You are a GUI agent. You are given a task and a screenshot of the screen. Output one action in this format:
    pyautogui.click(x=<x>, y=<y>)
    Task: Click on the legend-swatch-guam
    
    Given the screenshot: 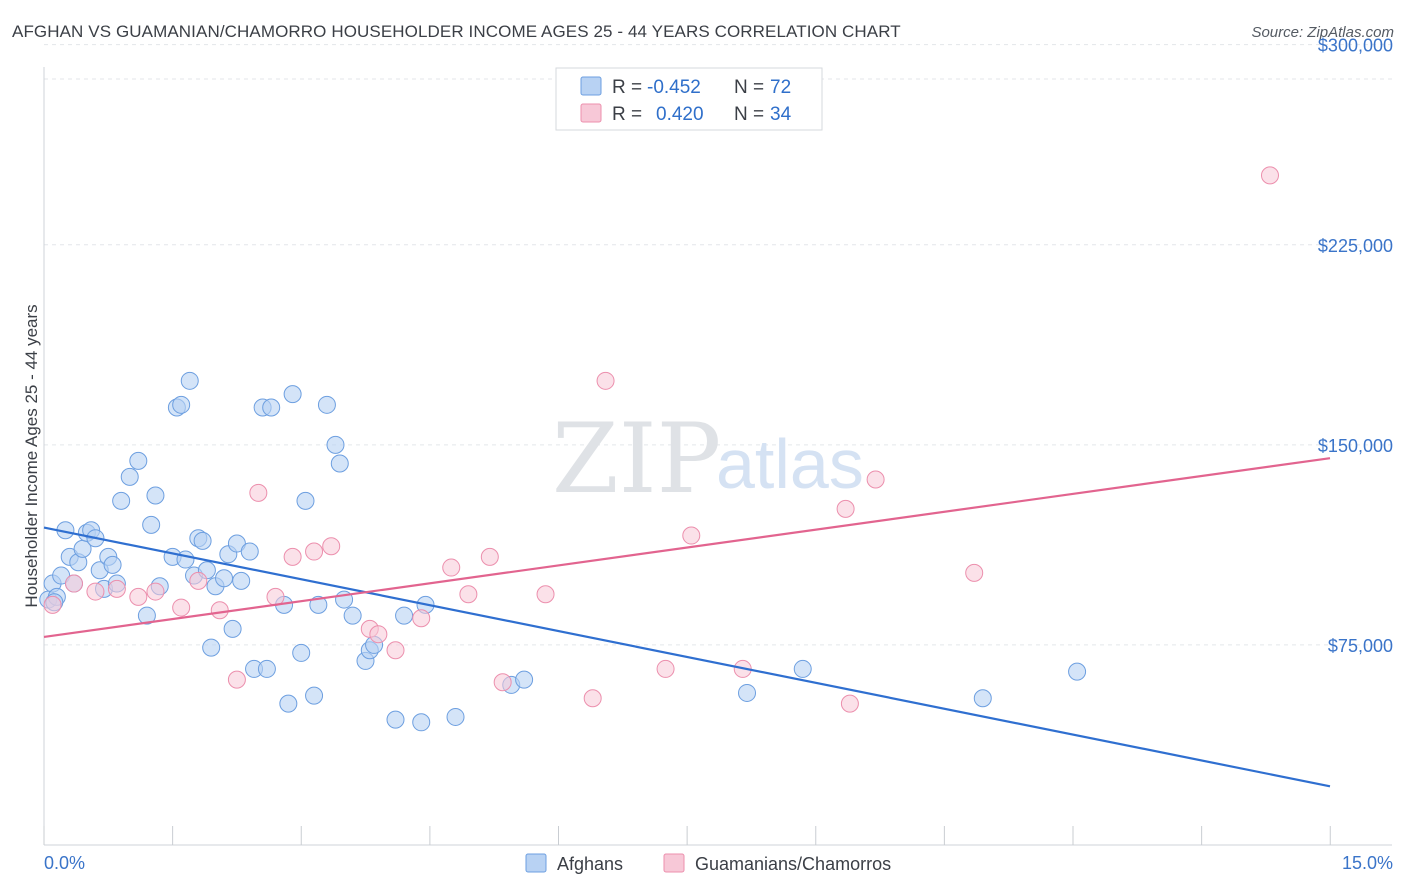 What is the action you would take?
    pyautogui.click(x=591, y=113)
    